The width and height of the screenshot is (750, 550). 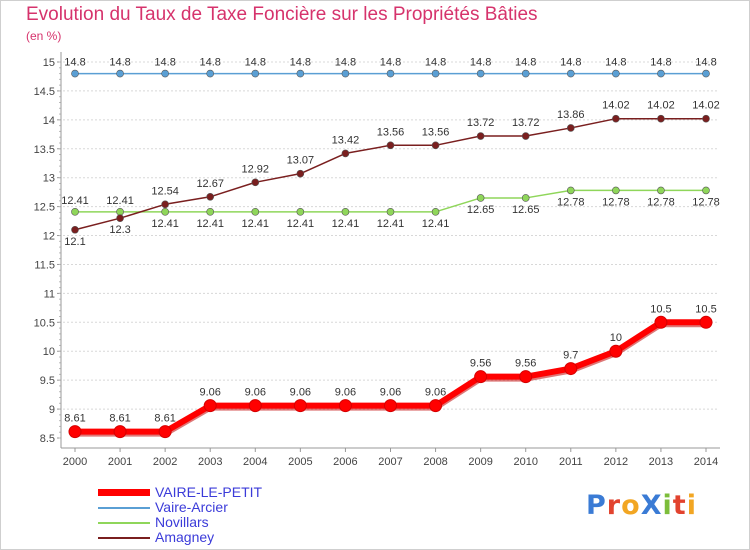 What do you see at coordinates (74, 242) in the screenshot?
I see `data-label: 12.1` at bounding box center [74, 242].